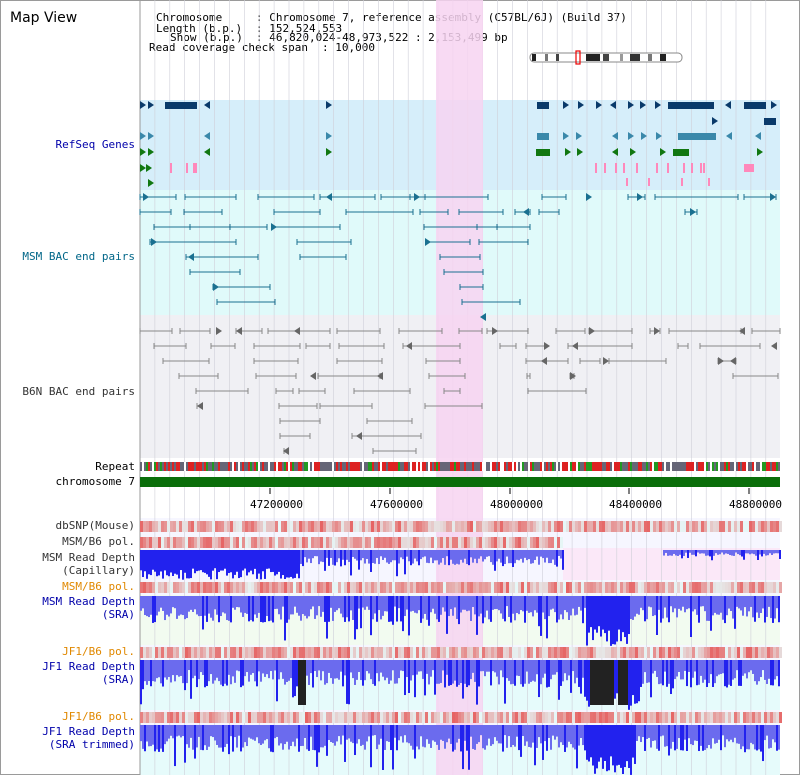 This screenshot has width=800, height=775. What do you see at coordinates (606, 57) in the screenshot?
I see `chromosome-ideogram` at bounding box center [606, 57].